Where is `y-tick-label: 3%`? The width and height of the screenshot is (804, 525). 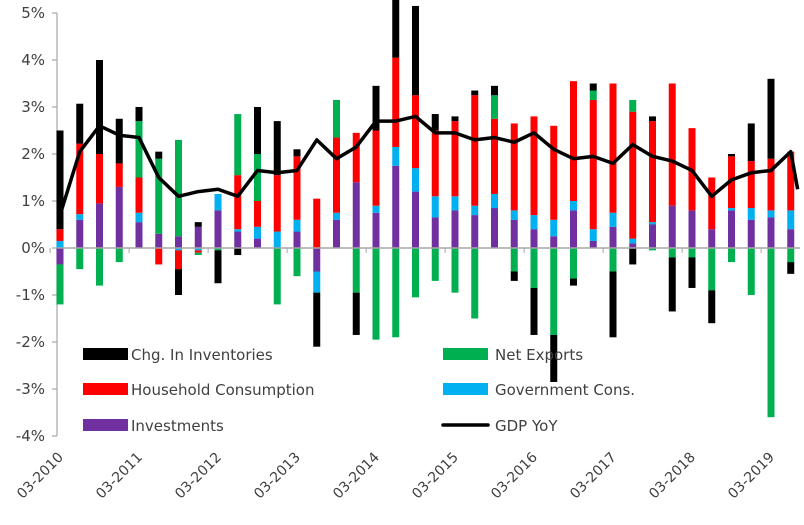
y-tick-label: 3% is located at coordinates (33, 107).